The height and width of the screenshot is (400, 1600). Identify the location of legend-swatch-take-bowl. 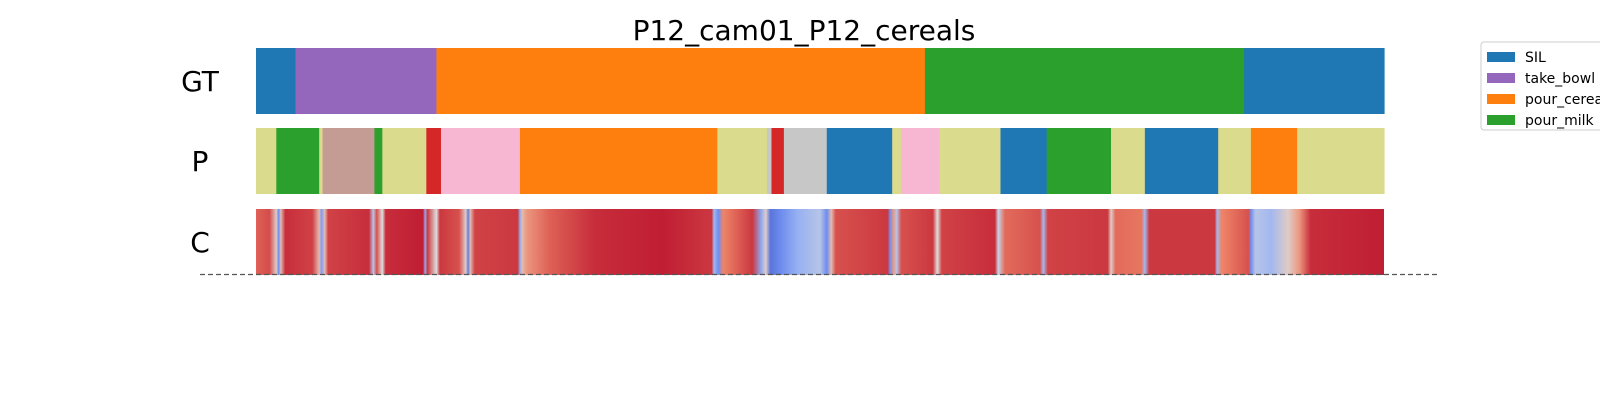
(1501, 78).